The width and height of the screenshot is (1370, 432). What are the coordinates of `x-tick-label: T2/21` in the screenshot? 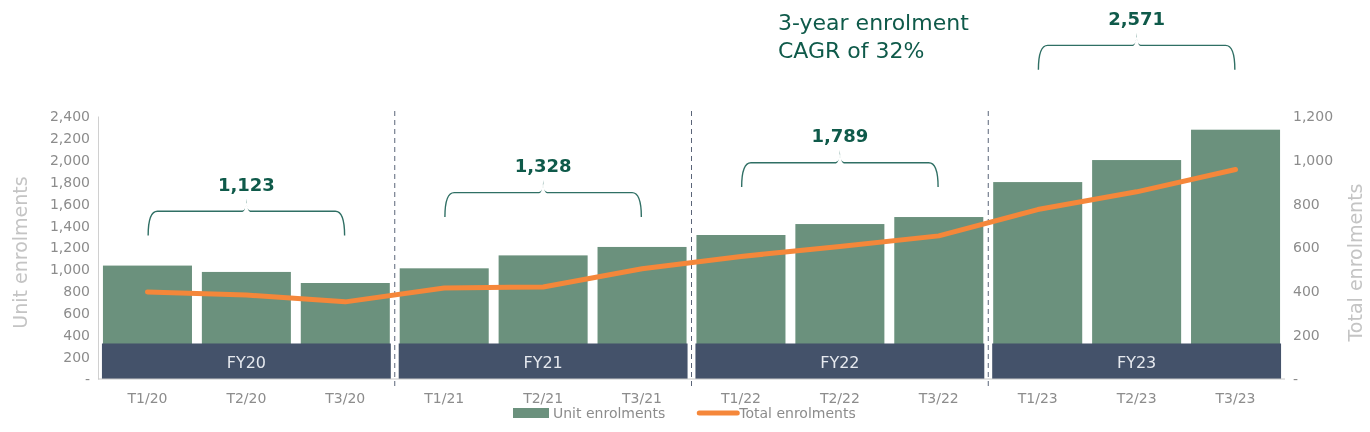 It's located at (543, 398).